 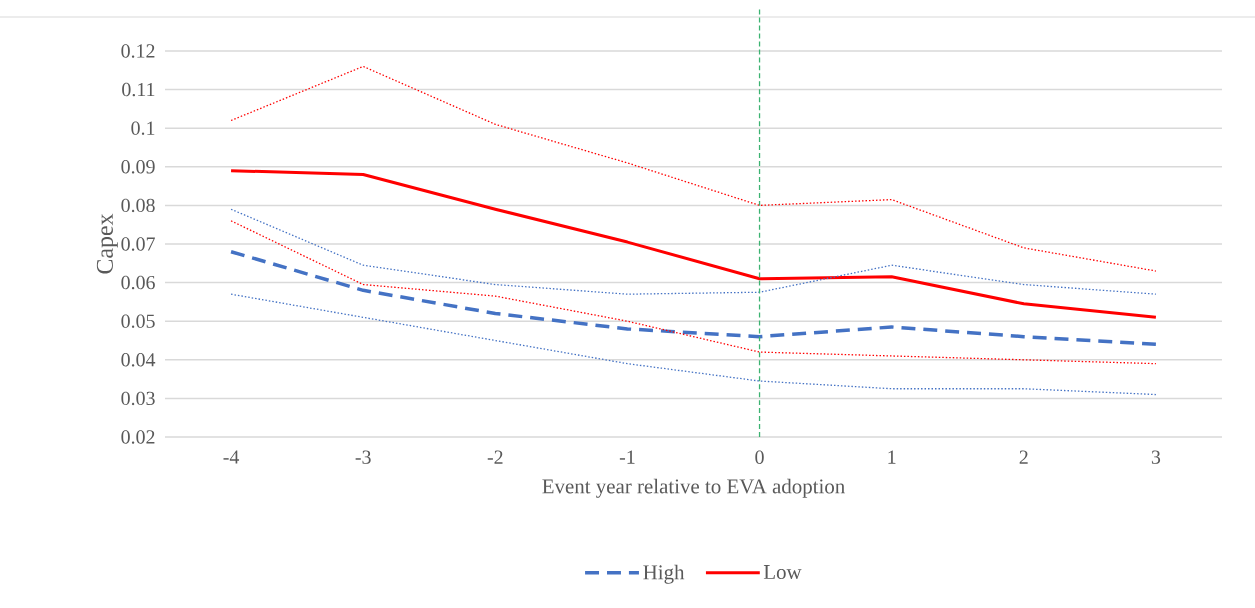 I want to click on y-tick-label: 0.05, so click(x=138, y=321).